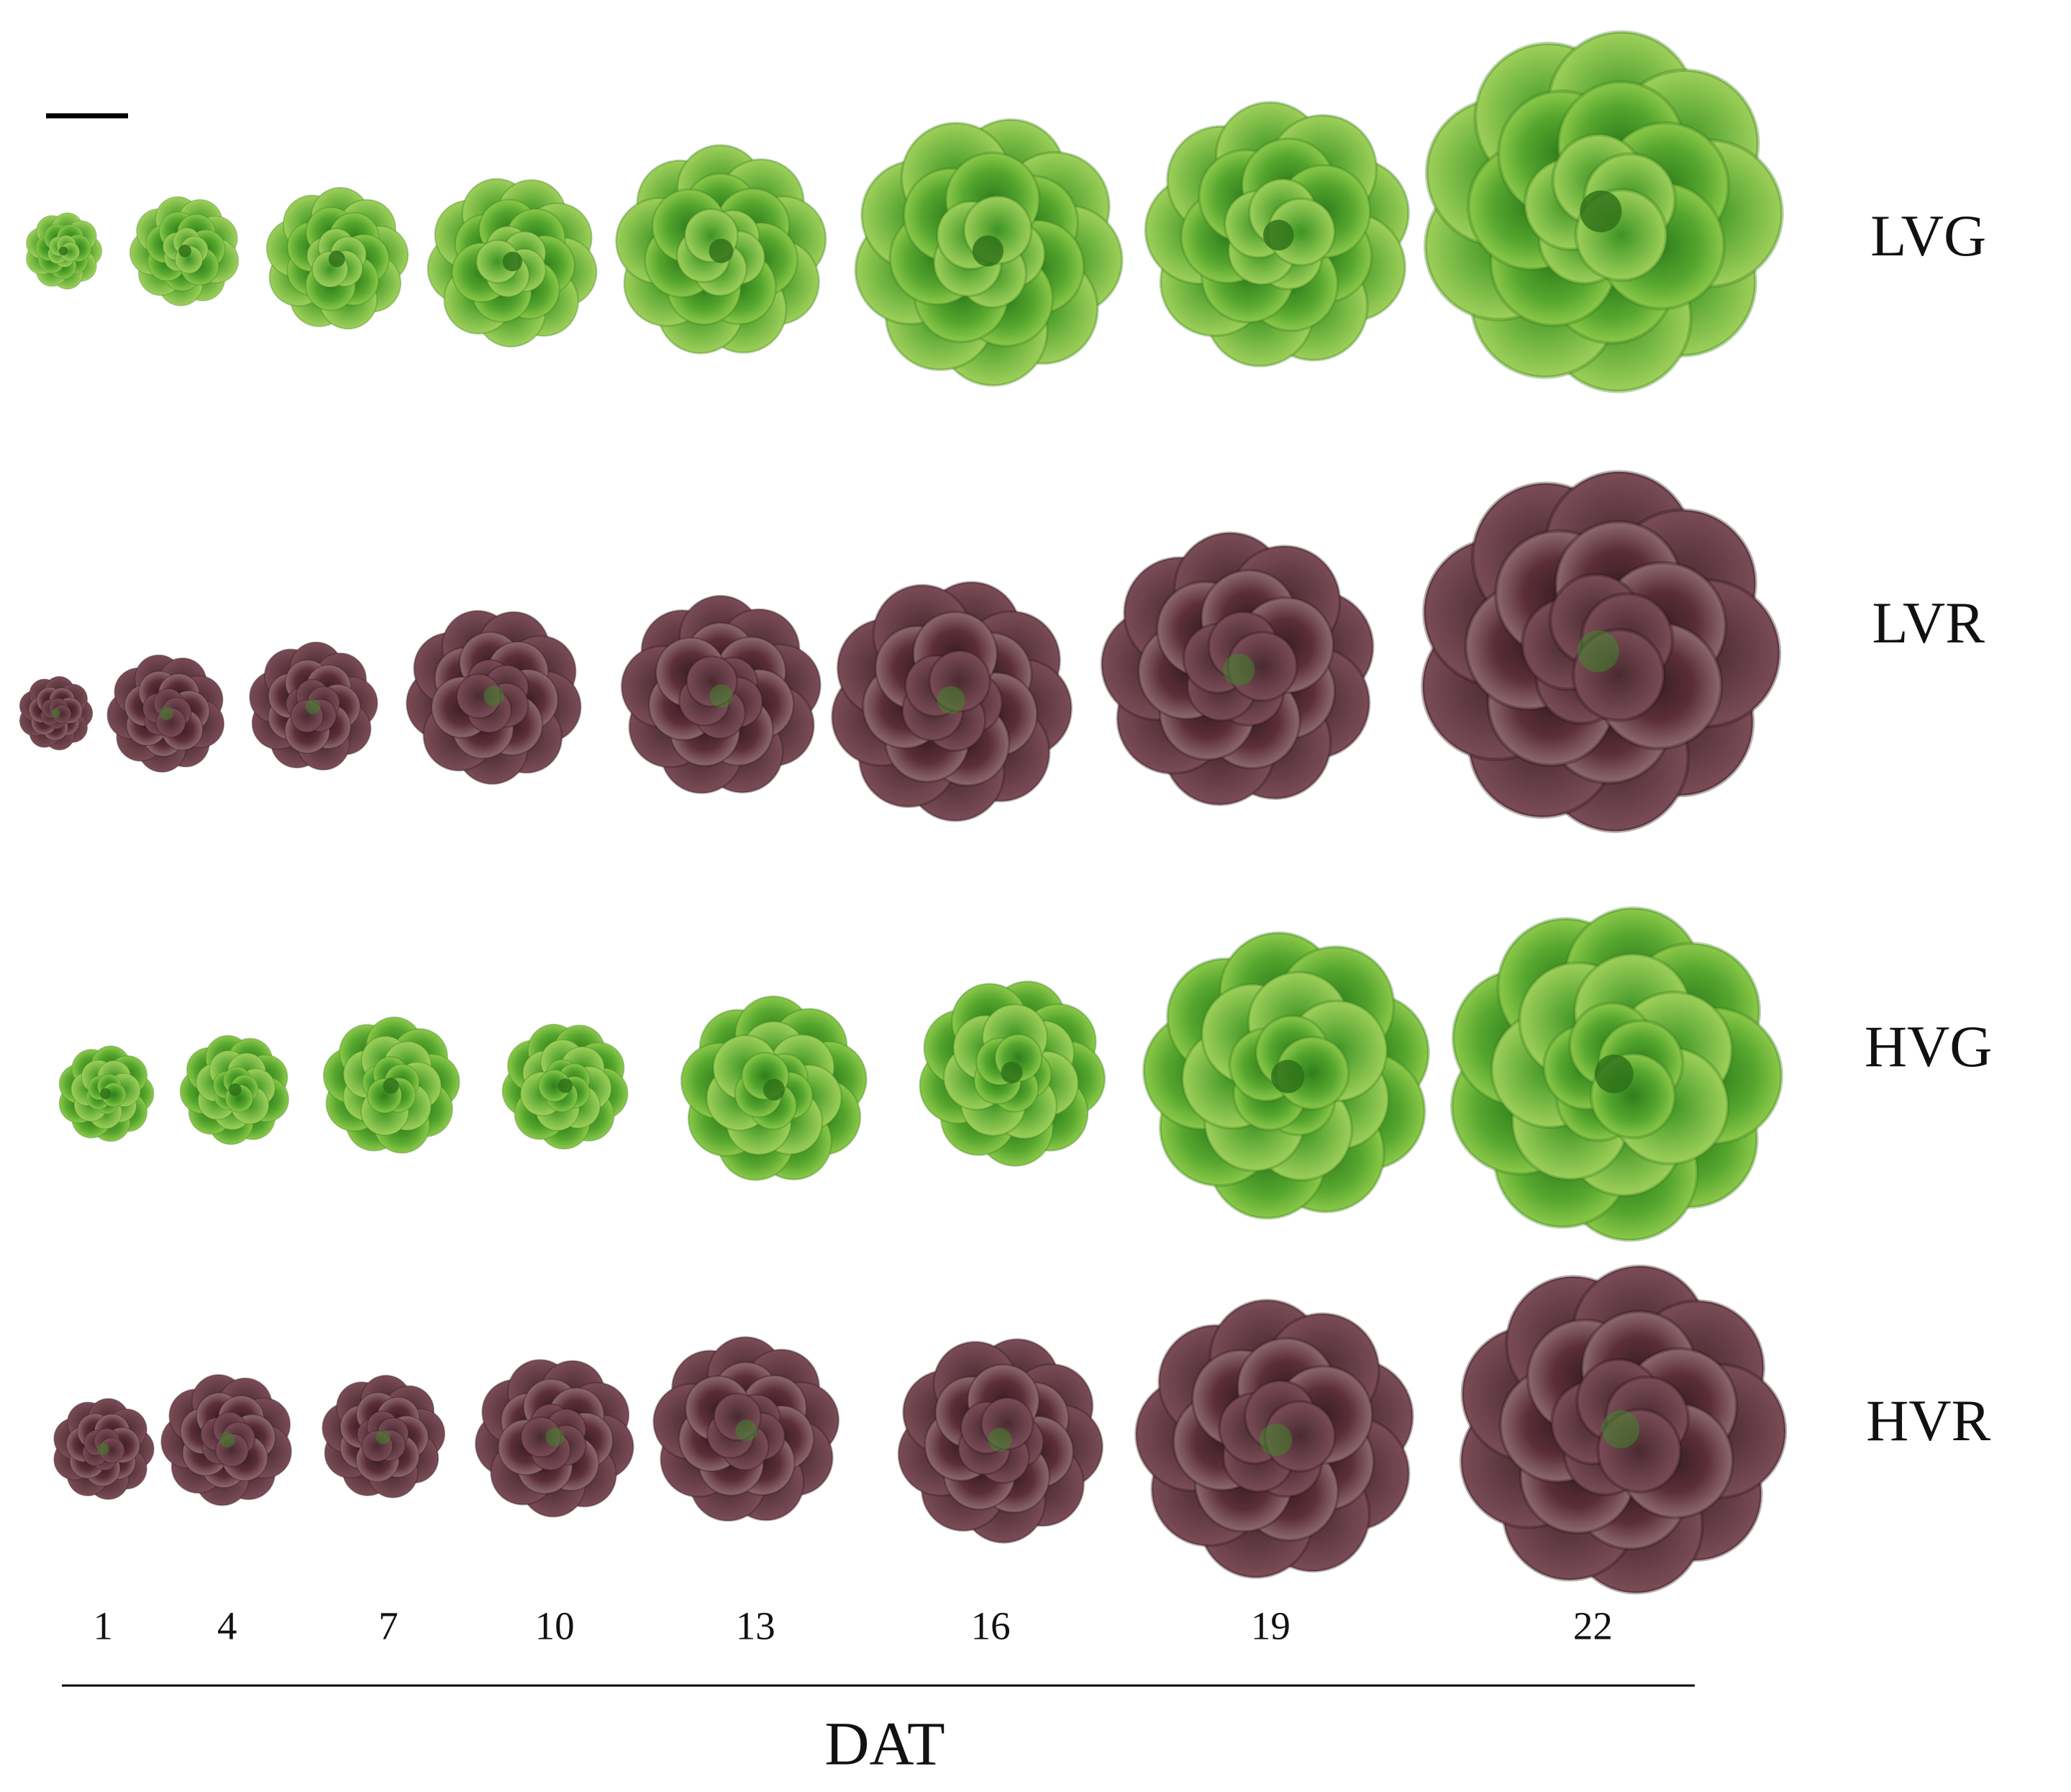  I want to click on day-label: 1, so click(103, 1625).